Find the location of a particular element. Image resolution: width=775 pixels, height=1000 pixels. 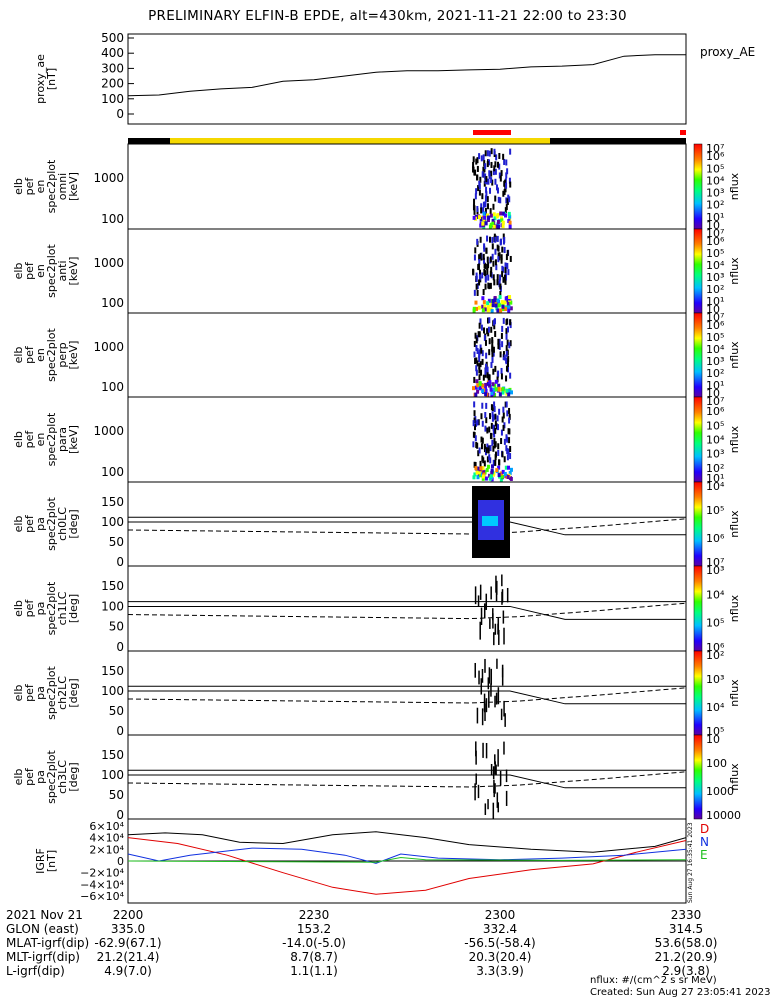

pa-panel-2-ylabel-line-3: spec2plot is located at coordinates (51, 693).